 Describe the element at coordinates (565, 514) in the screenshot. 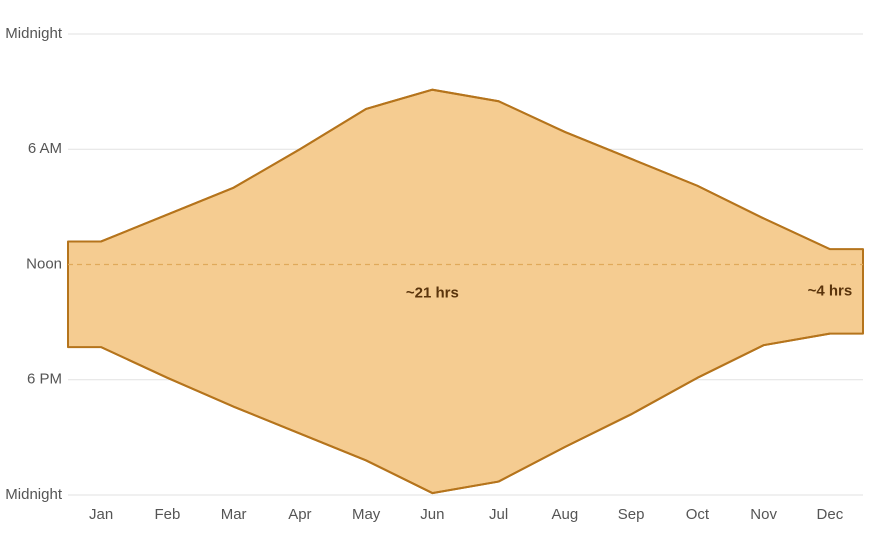

I see `x-tick-label: Aug` at that location.